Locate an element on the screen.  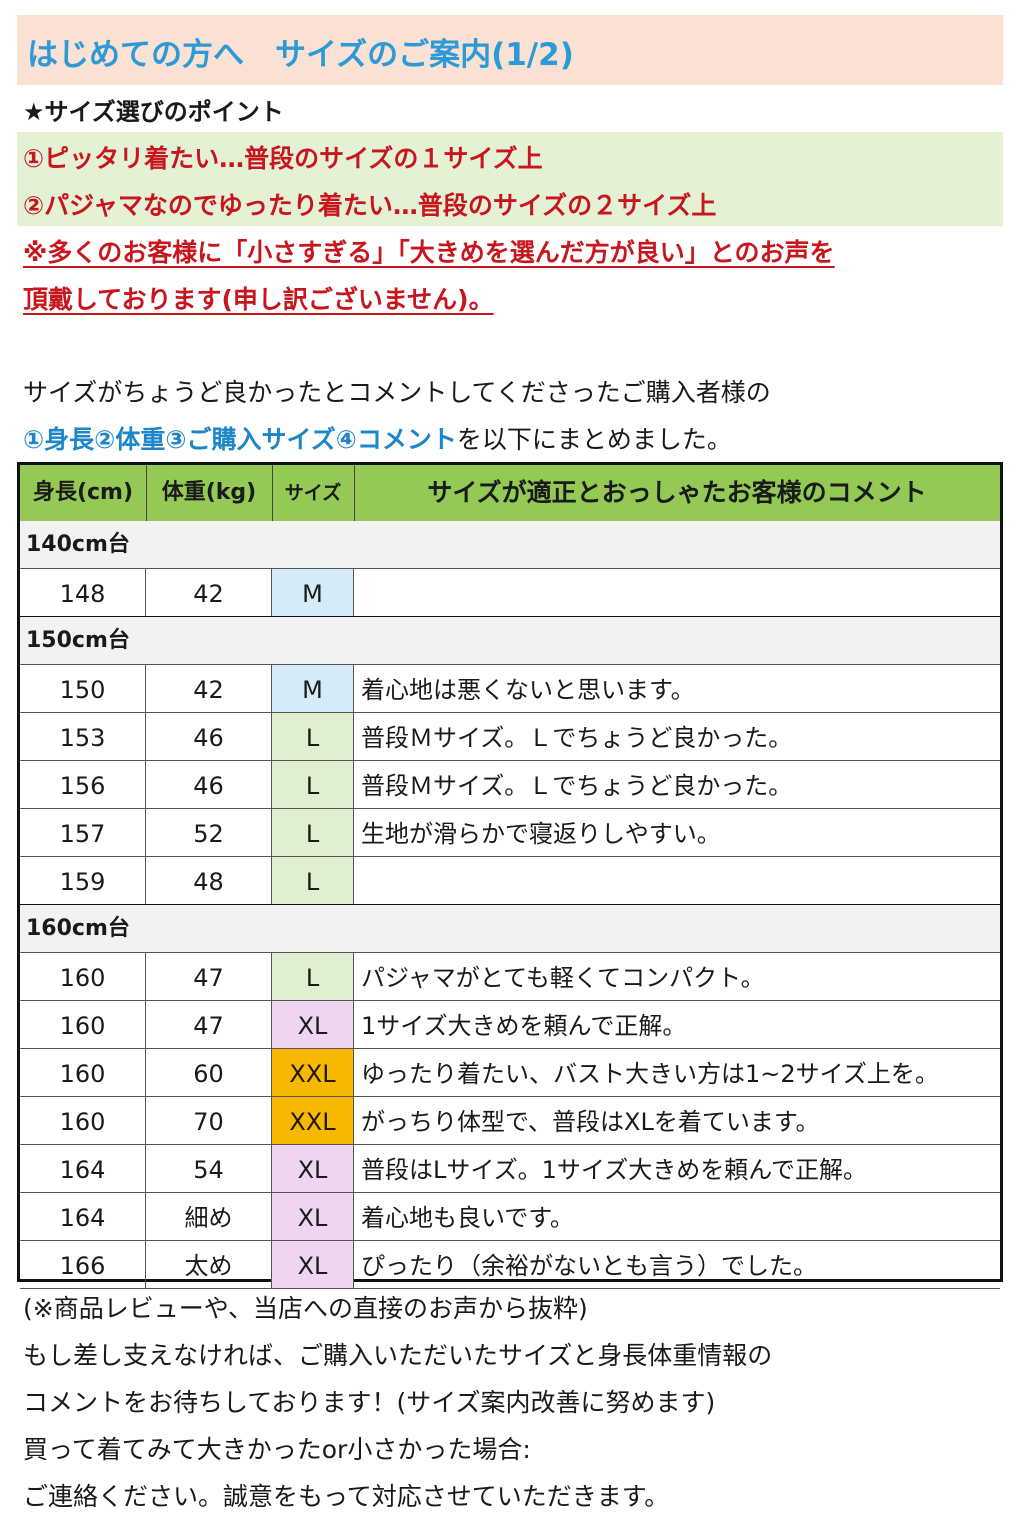
table-row: 148 42 M is located at coordinates (510, 594).